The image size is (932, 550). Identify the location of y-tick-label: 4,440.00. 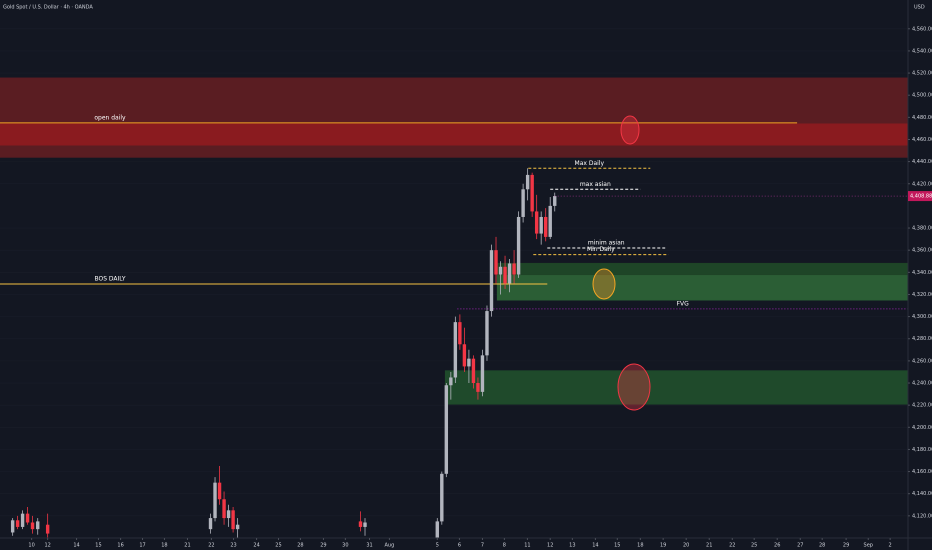
(922, 162).